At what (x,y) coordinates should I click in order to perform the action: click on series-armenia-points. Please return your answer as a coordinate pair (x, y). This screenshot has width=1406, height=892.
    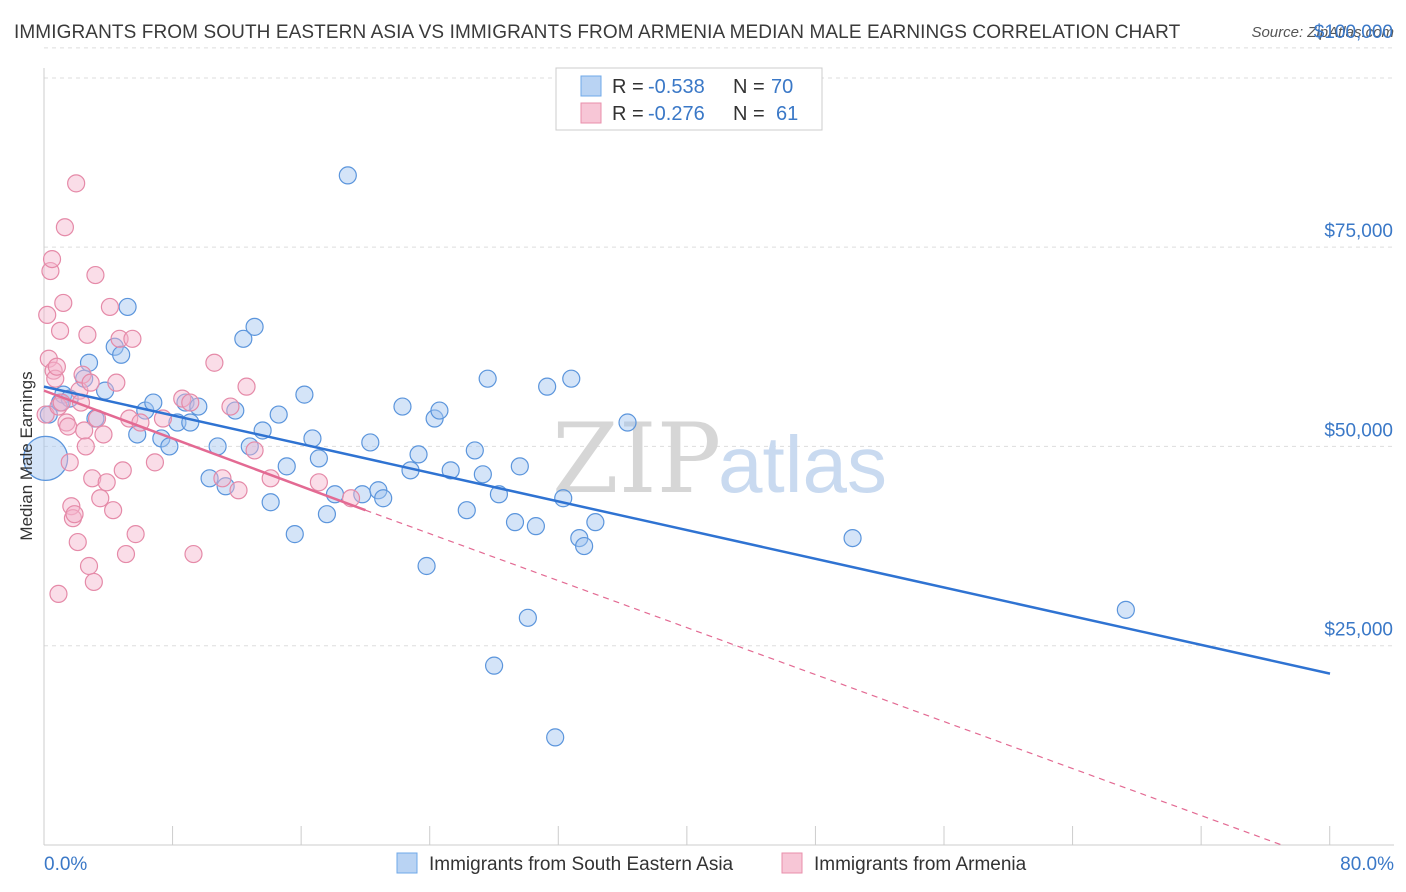
    Looking at the image, I should click on (198, 389).